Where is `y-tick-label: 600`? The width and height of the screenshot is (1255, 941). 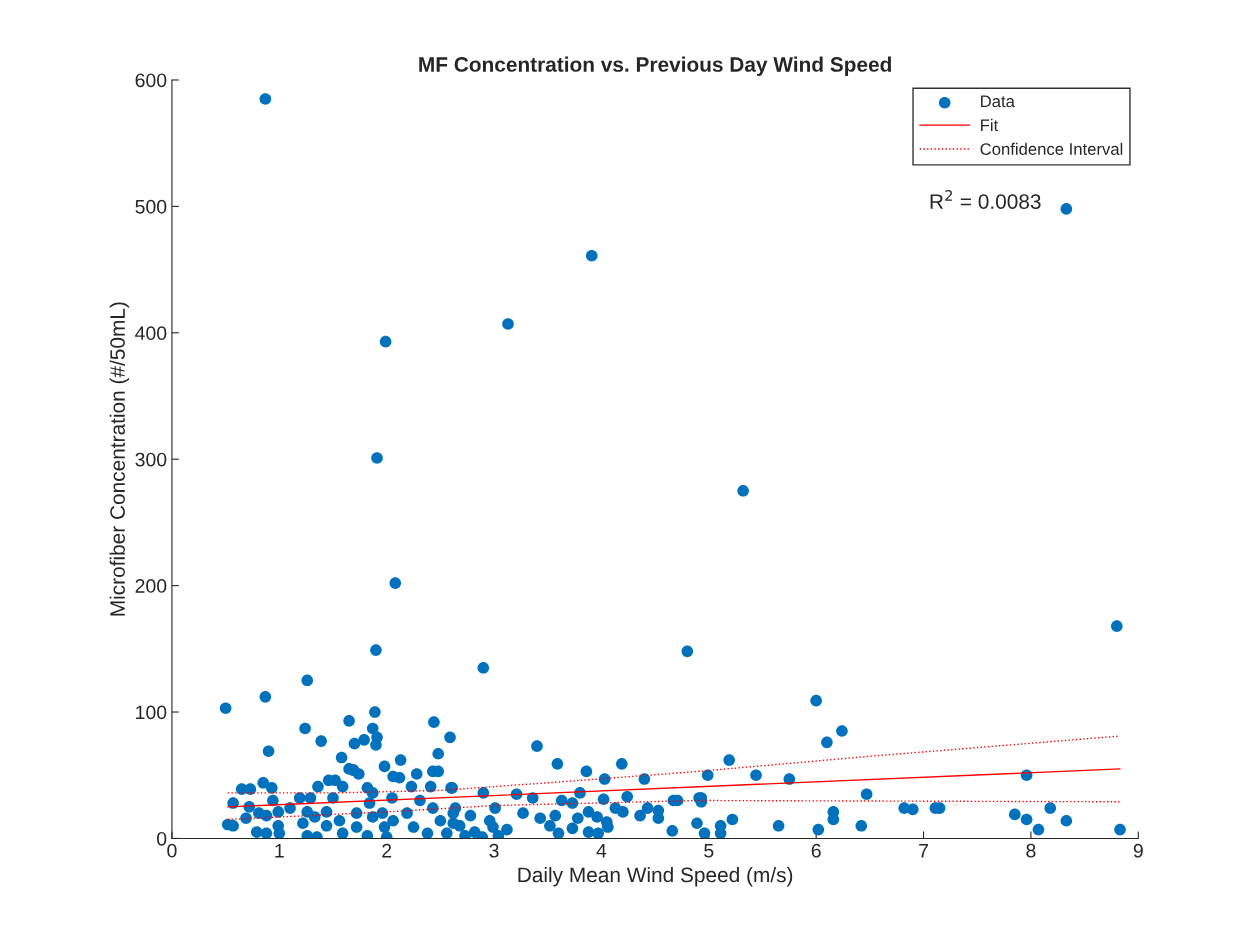
y-tick-label: 600 is located at coordinates (151, 80).